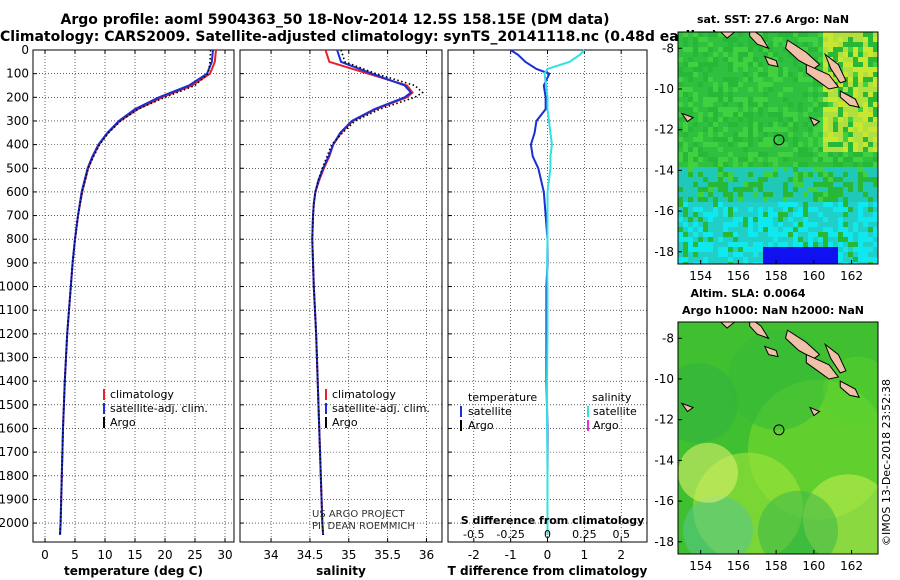 The image size is (900, 580). I want to click on x-tick-label: 34.5, so click(310, 555).